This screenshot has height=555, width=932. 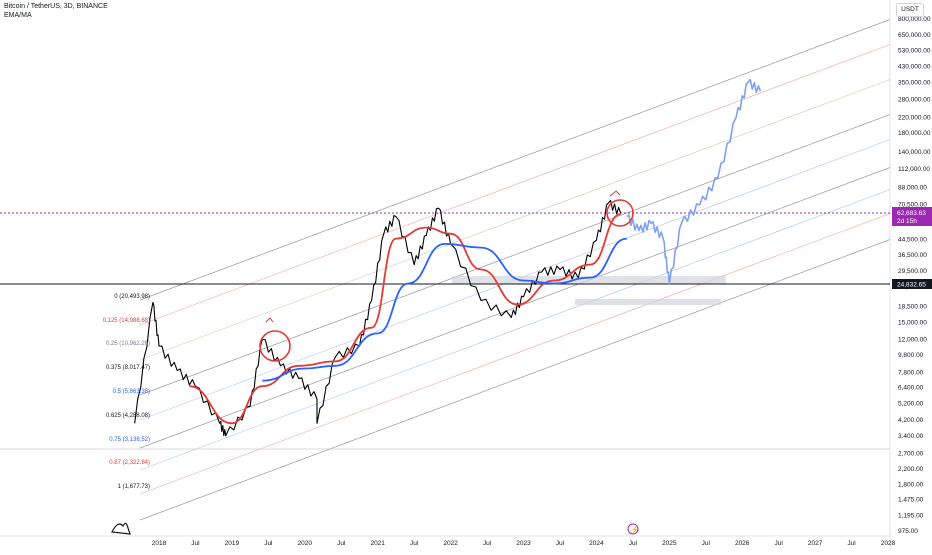 I want to click on y-tick-label: 1,195.00, so click(x=911, y=516).